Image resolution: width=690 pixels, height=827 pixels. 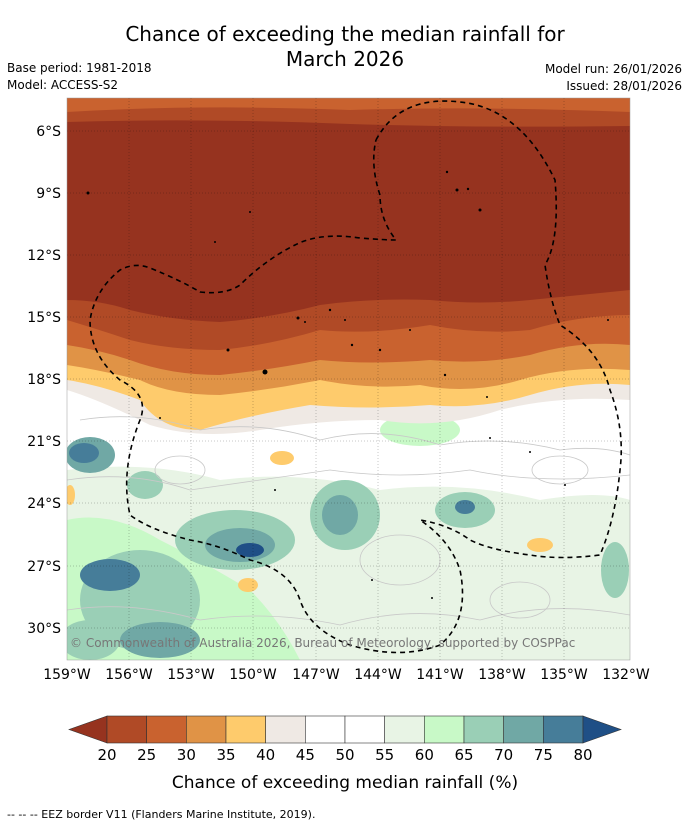 I want to click on colorbar-tick-label: 65, so click(x=463, y=755).